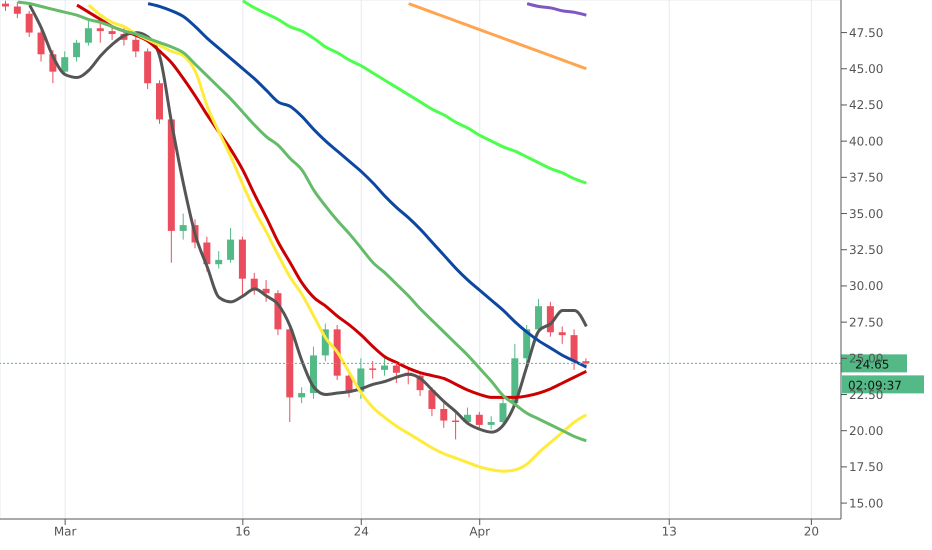 The height and width of the screenshot is (550, 932). Describe the element at coordinates (65, 531) in the screenshot. I see `x-tick-label: Mar` at that location.